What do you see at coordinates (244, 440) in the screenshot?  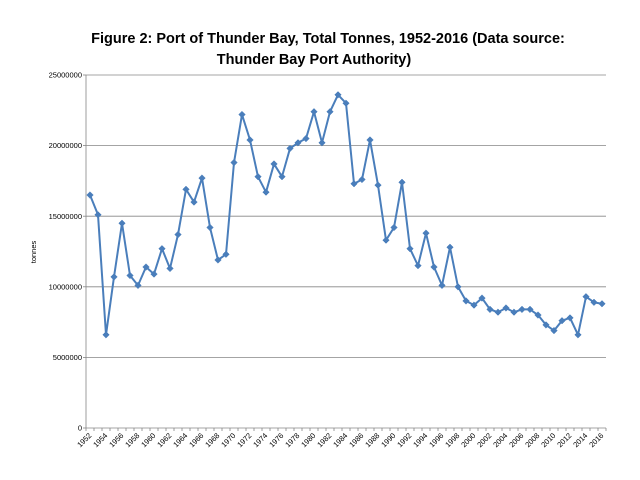 I see `x-tick-label: 1972` at bounding box center [244, 440].